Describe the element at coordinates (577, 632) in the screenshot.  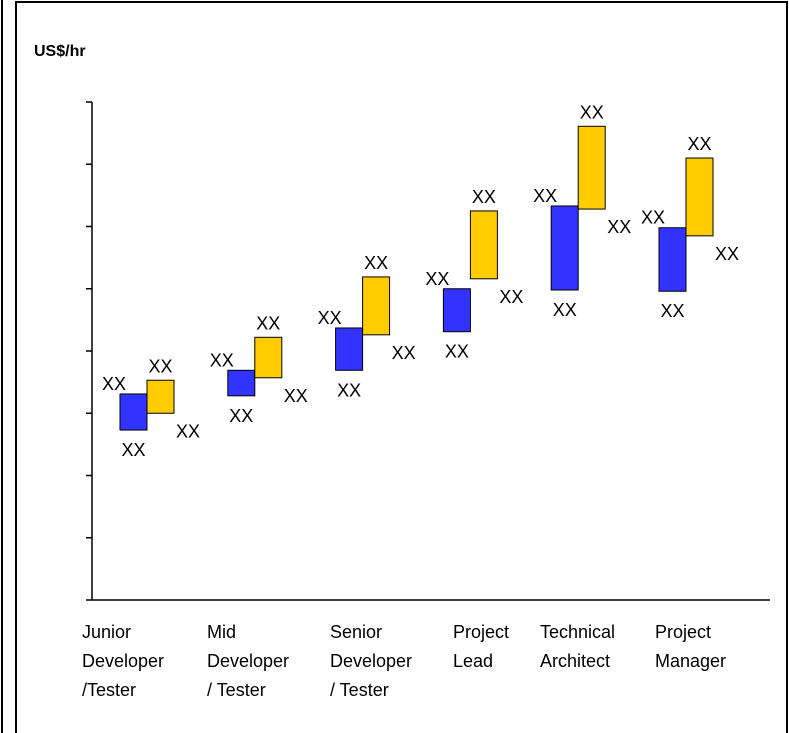
I see `x-tick-label: Technical` at that location.